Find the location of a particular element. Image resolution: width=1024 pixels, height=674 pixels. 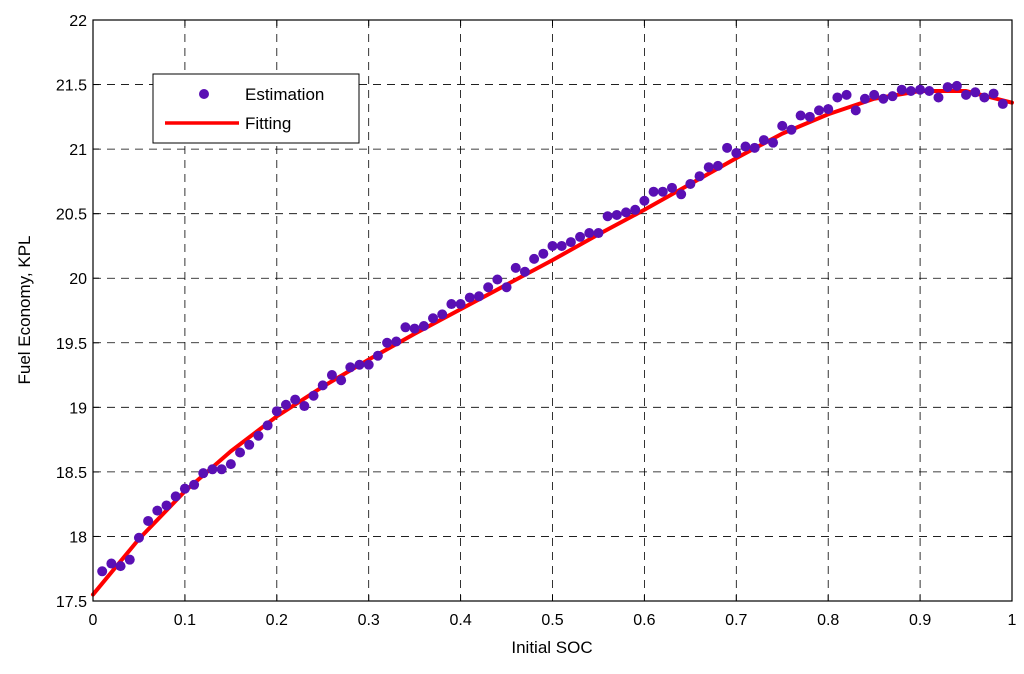

legend: Estimation Fitting is located at coordinates (256, 108).